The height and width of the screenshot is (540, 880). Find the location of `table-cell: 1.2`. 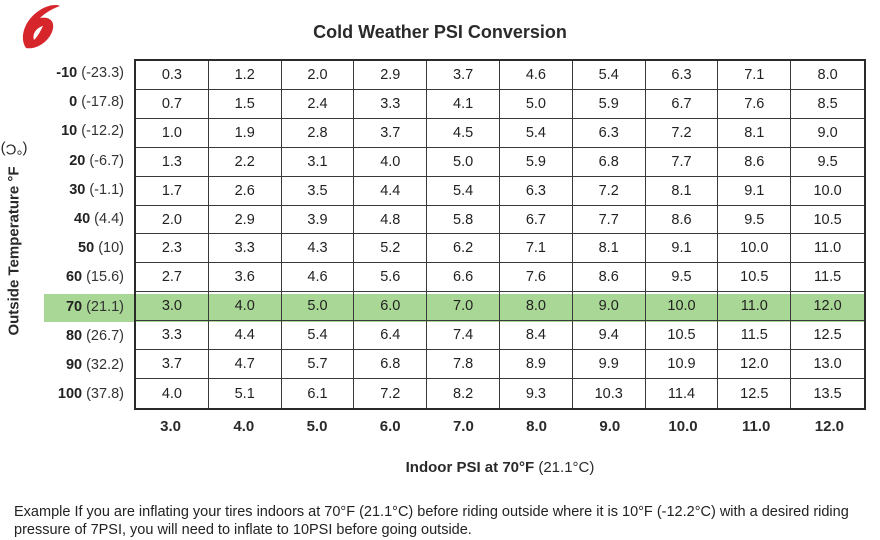

table-cell: 1.2 is located at coordinates (245, 75).